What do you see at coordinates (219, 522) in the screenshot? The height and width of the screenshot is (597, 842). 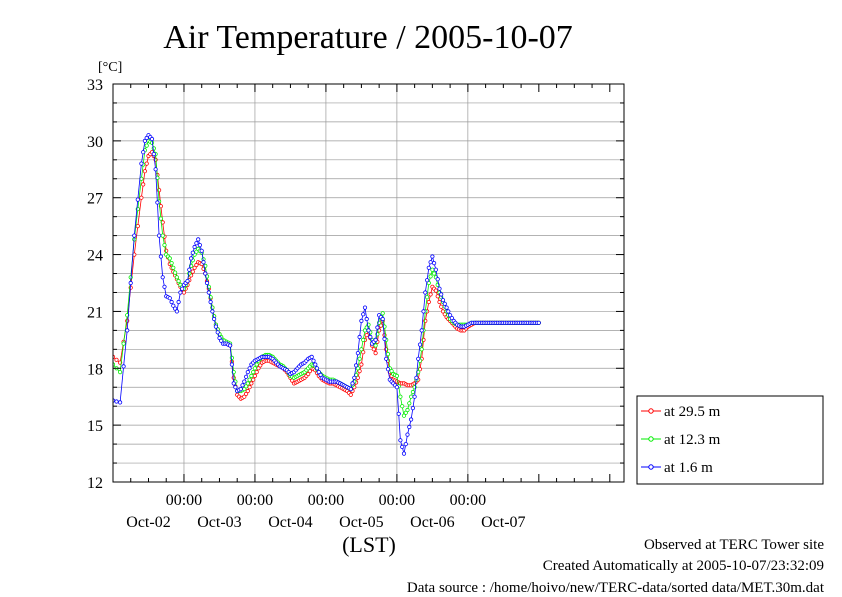 I see `x-date-label: Oct-03` at bounding box center [219, 522].